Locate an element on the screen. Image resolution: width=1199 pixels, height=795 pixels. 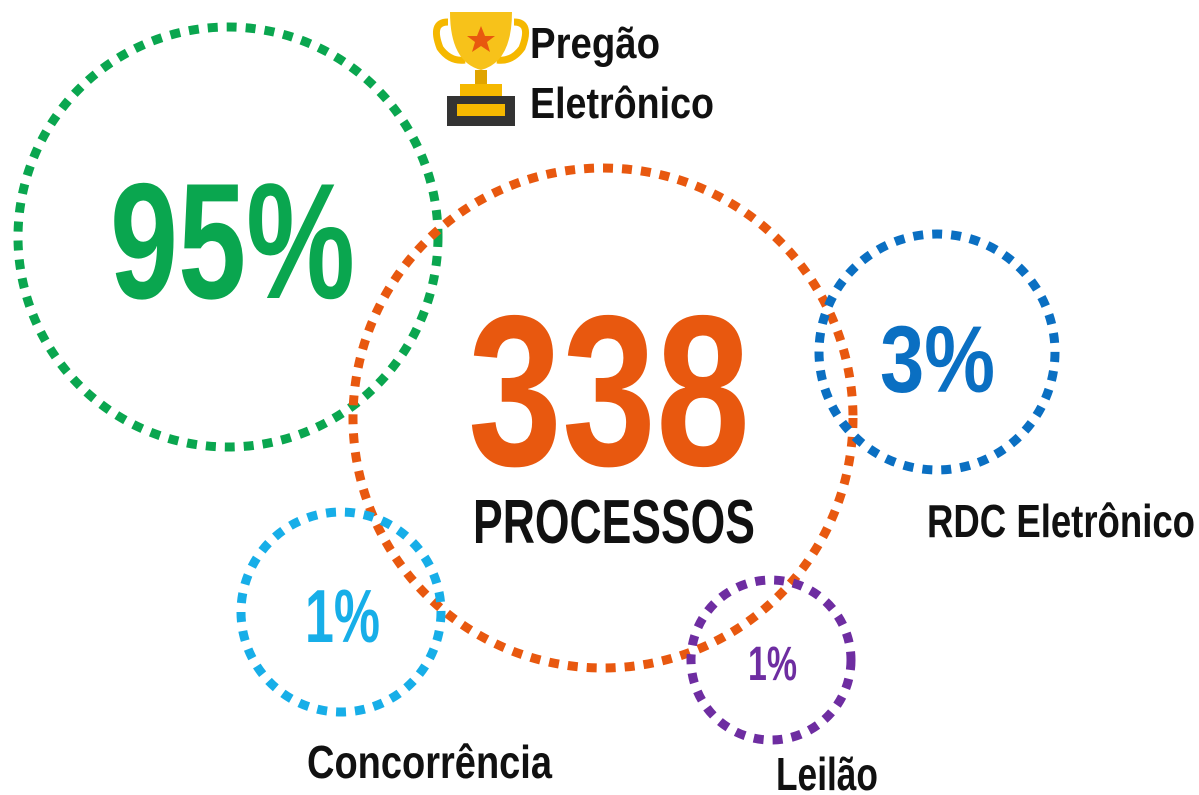
concorrencia-label: Concorrência is located at coordinates (429, 762).